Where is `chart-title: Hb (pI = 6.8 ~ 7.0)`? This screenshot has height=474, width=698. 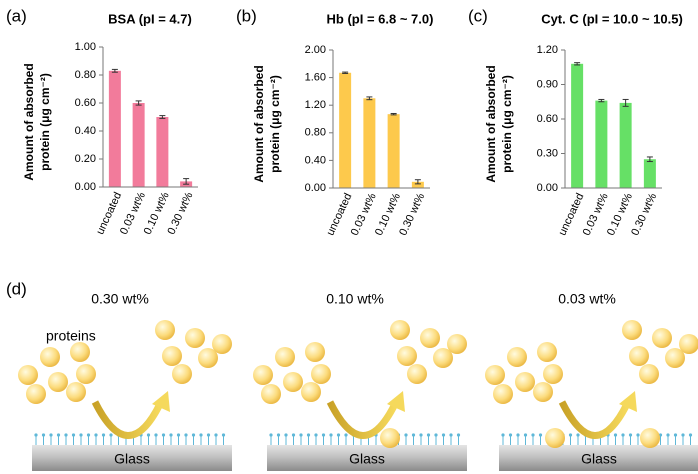 chart-title: Hb (pI = 6.8 ~ 7.0) is located at coordinates (380, 18).